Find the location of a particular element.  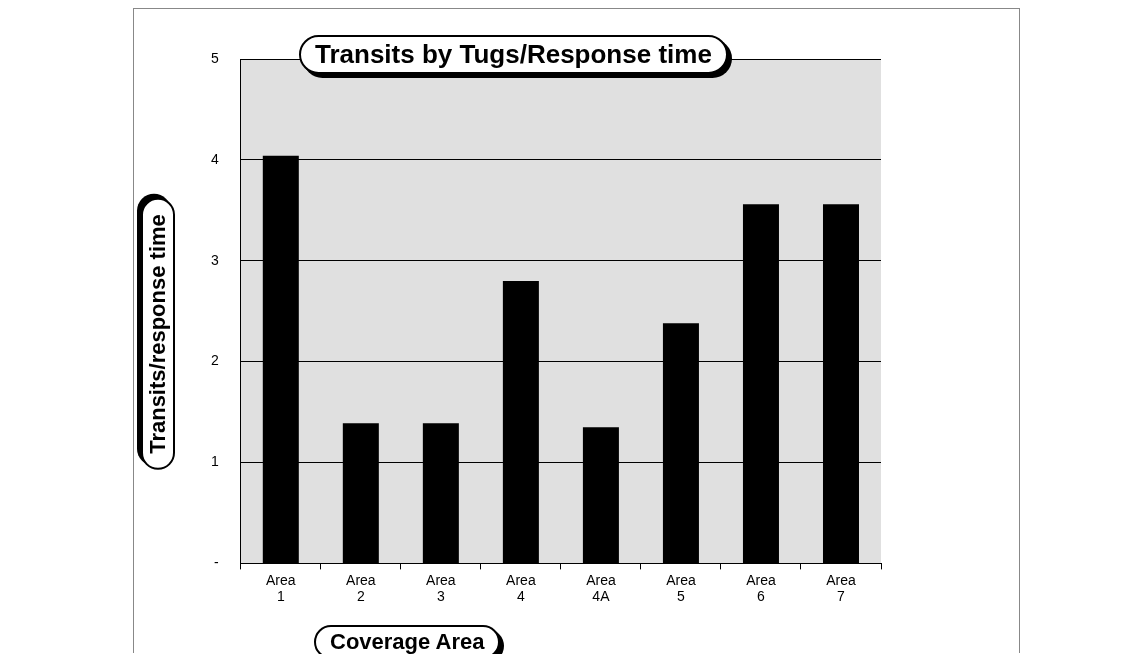

x-tick-label: Area 4A is located at coordinates (601, 588).